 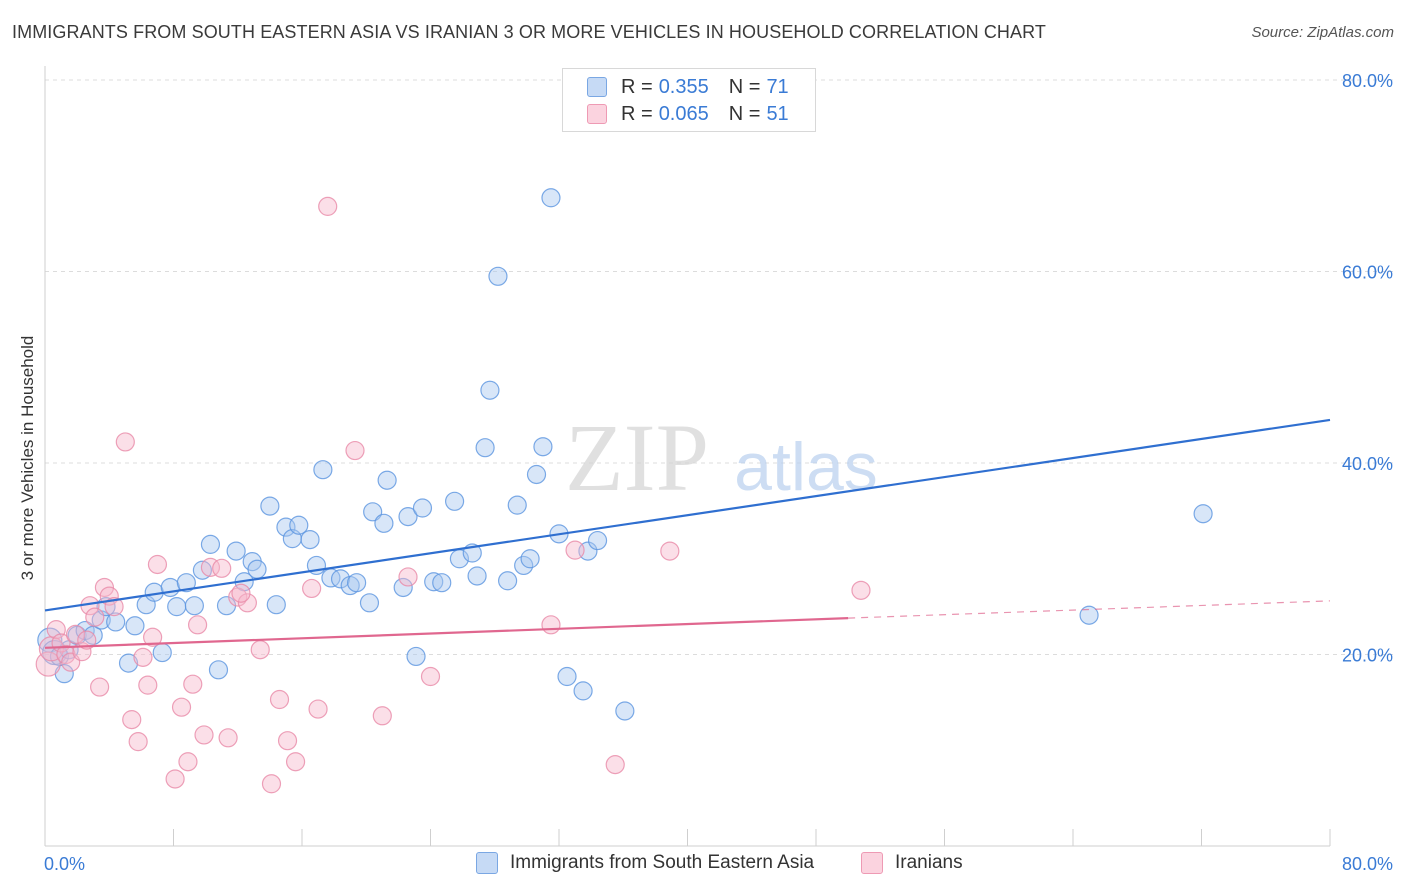 I want to click on watermark-zip: ZIP, so click(x=637, y=457).